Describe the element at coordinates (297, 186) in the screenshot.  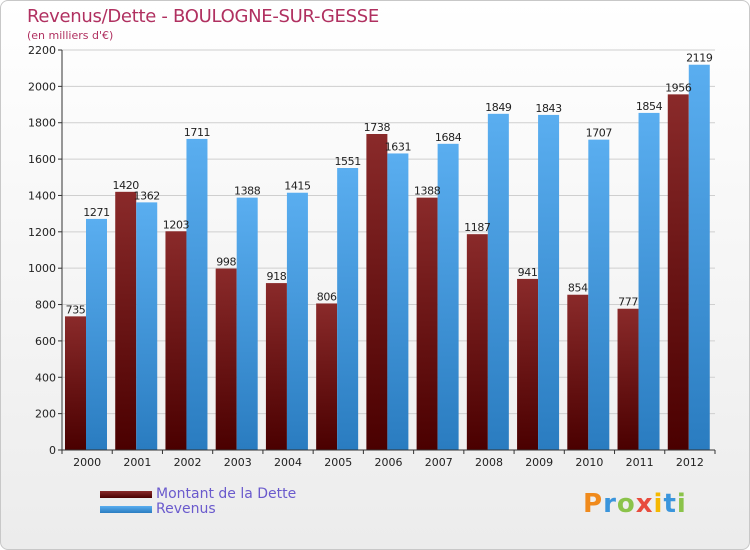
I see `data-label-revenus-2004: 1415` at that location.